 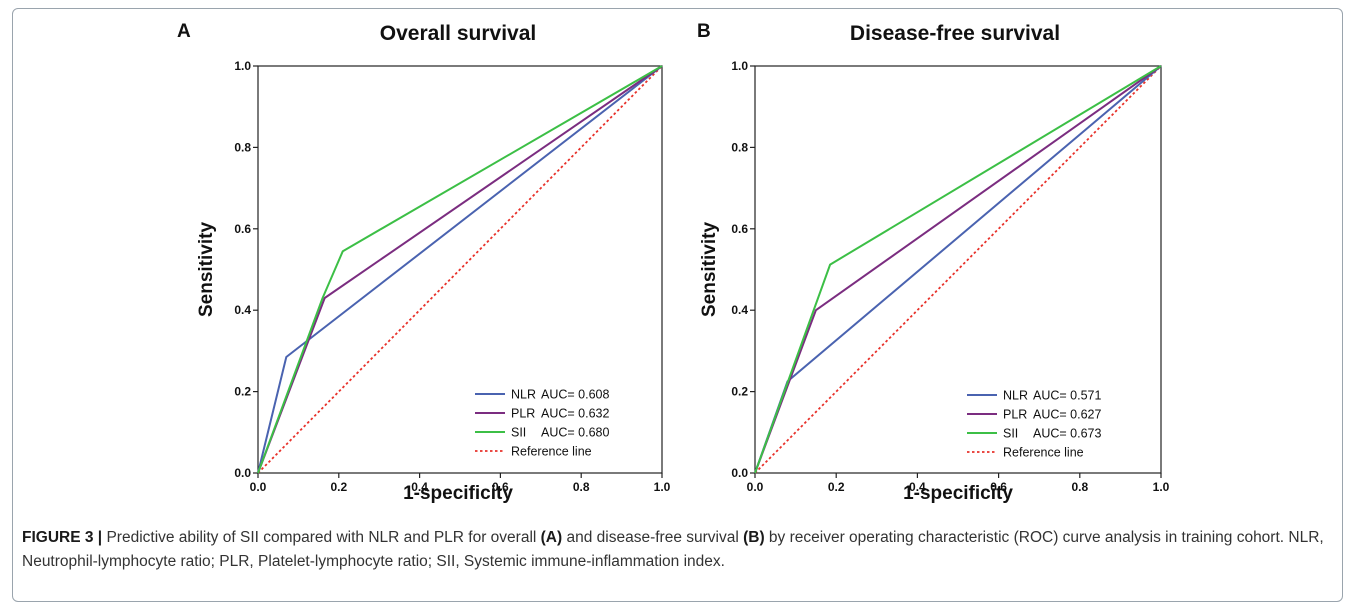 What do you see at coordinates (955, 33) in the screenshot?
I see `panel-b-title: Disease-free survival` at bounding box center [955, 33].